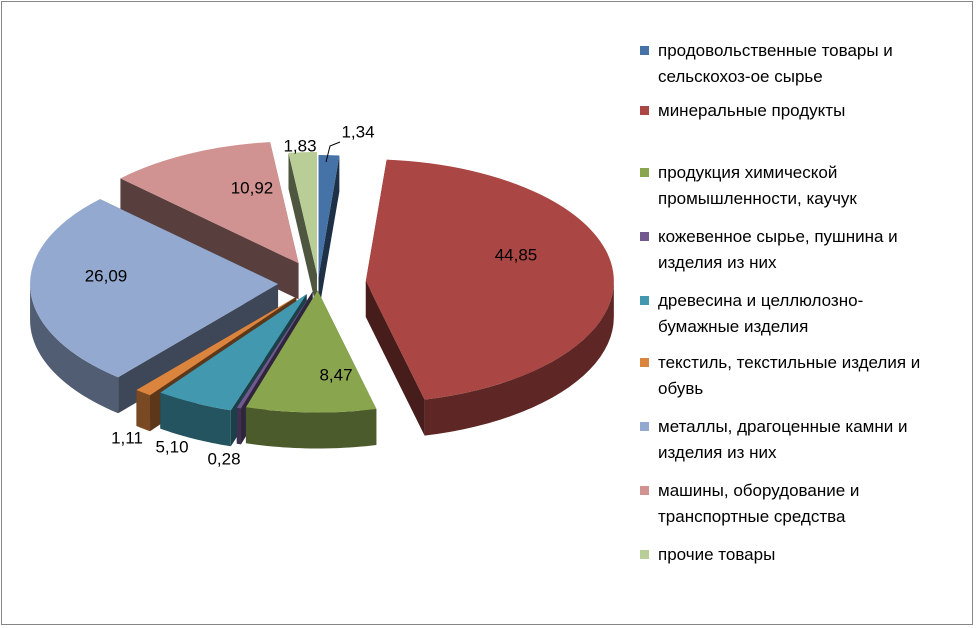 The image size is (976, 628). I want to click on data-label-6: 26,09, so click(106, 275).